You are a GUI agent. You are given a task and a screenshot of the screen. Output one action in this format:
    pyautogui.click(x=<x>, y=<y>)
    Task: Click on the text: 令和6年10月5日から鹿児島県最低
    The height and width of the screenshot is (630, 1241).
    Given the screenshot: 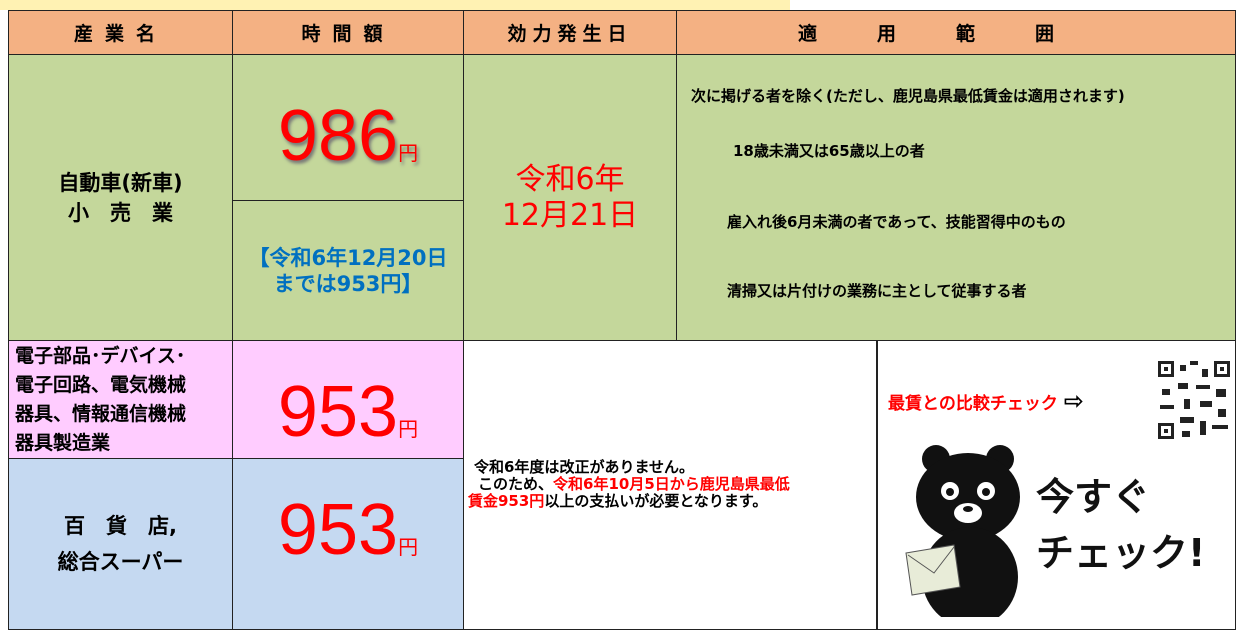 What is the action you would take?
    pyautogui.click(x=671, y=484)
    